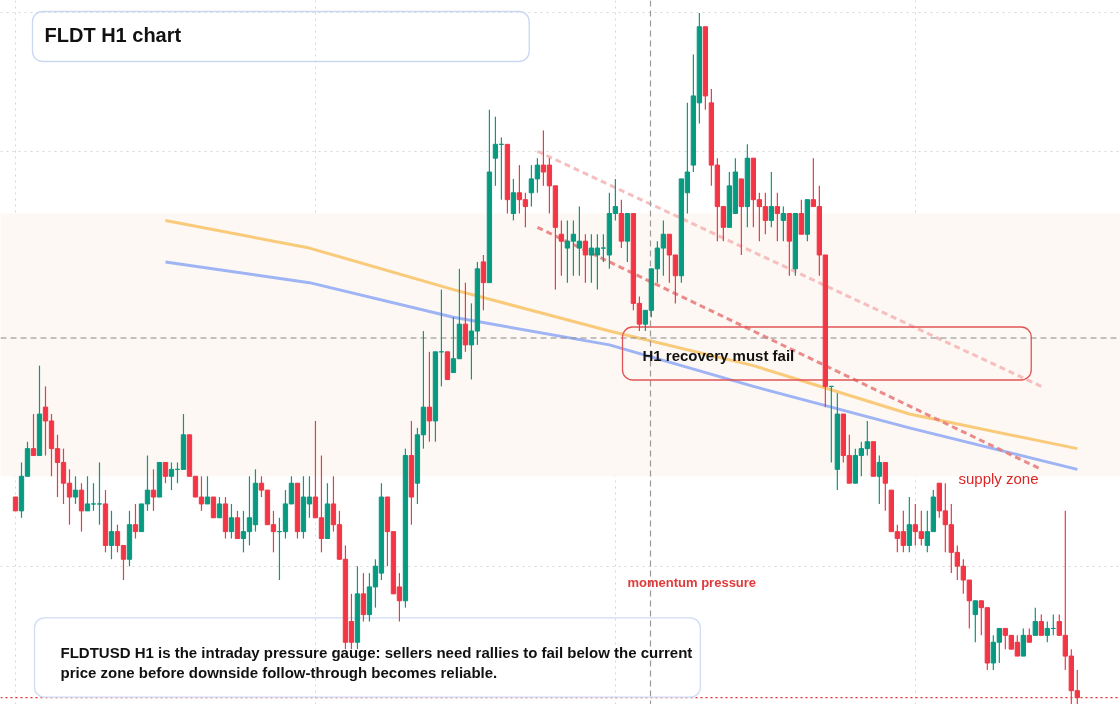 The width and height of the screenshot is (1120, 704). What do you see at coordinates (113, 34) in the screenshot?
I see `text: FLDT H1 chart` at bounding box center [113, 34].